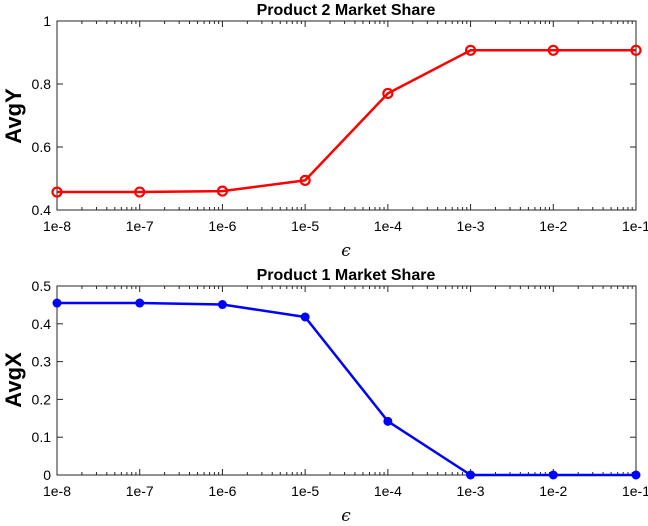  What do you see at coordinates (42, 362) in the screenshot?
I see `y-tick-label: 0.3` at bounding box center [42, 362].